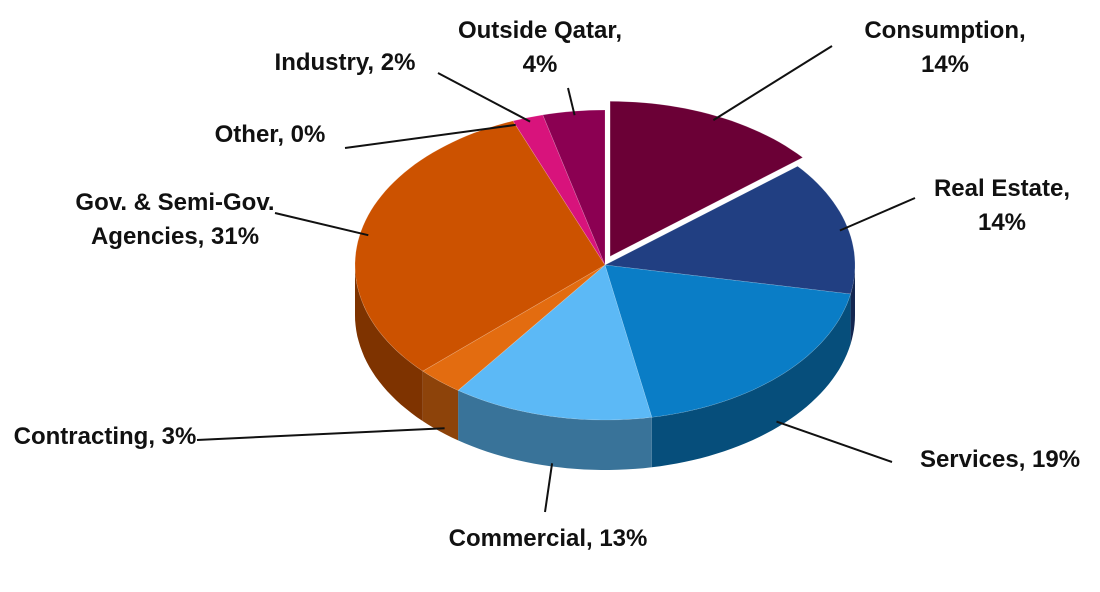  Describe the element at coordinates (1002, 205) in the screenshot. I see `data-label: Real Estate, 14%` at that location.